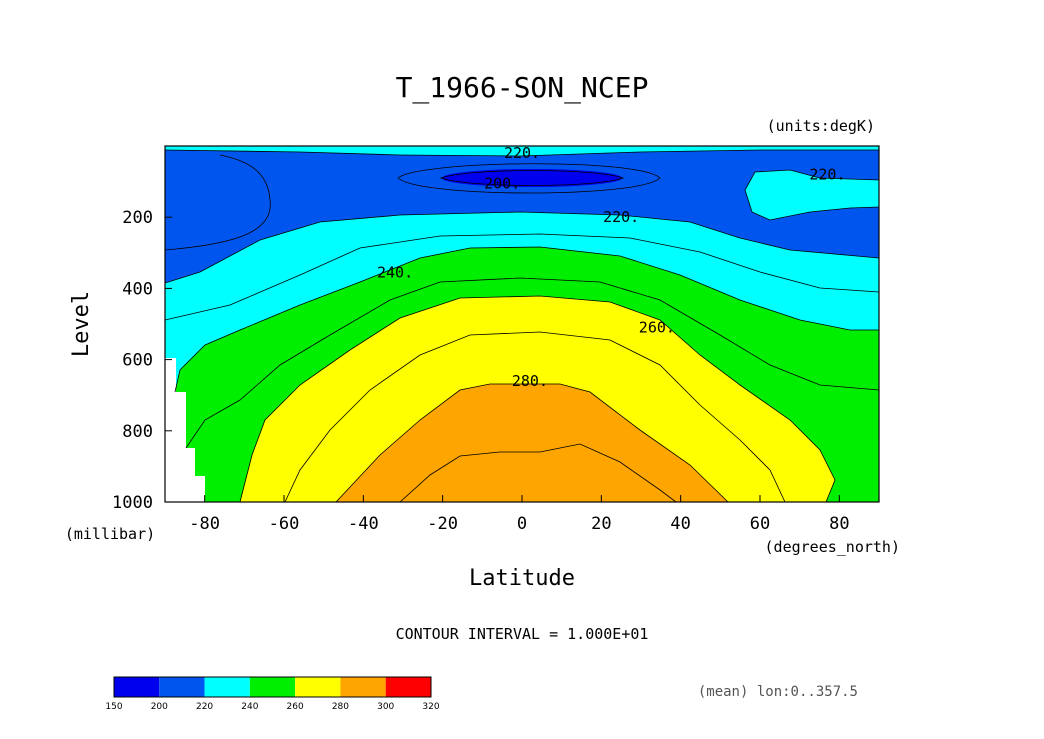 The width and height of the screenshot is (1044, 739). I want to click on missing-data, so click(185, 430).